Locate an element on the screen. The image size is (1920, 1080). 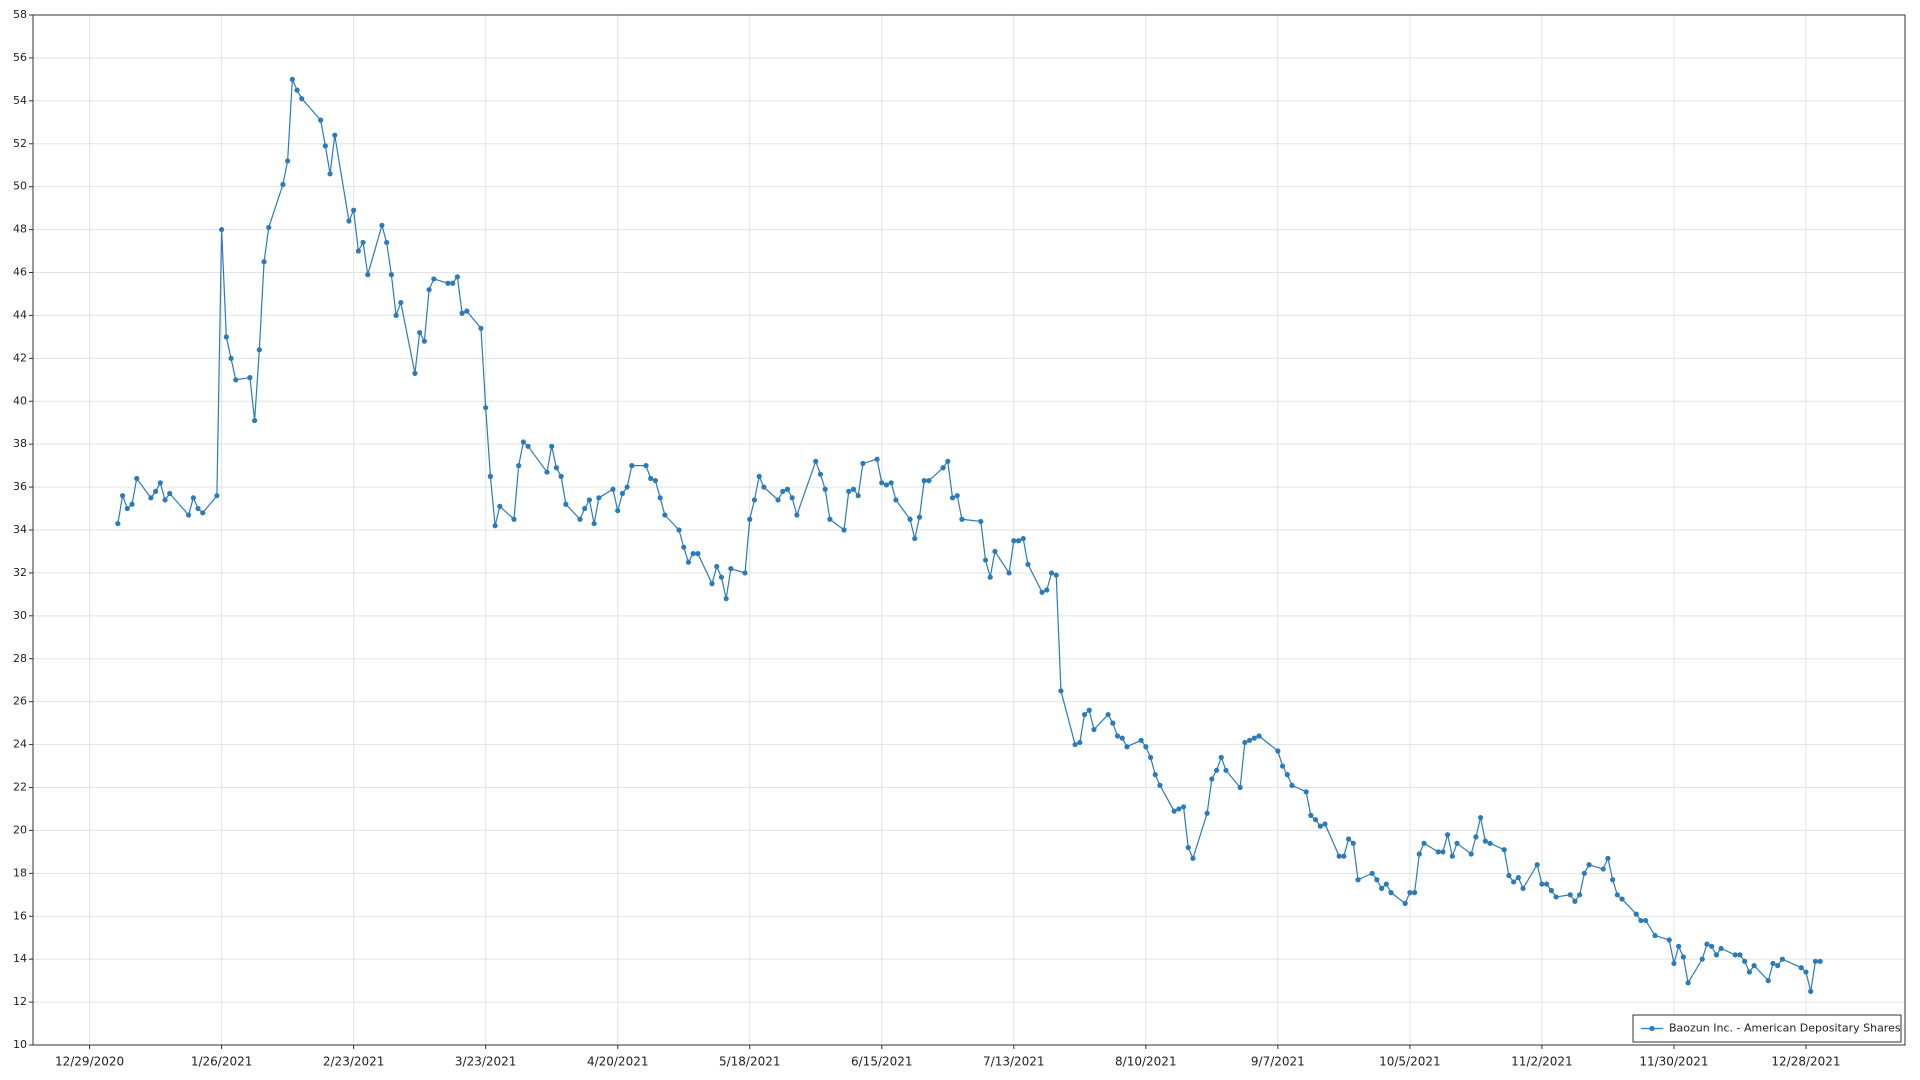
y-tick-label: 50 is located at coordinates (20, 186).